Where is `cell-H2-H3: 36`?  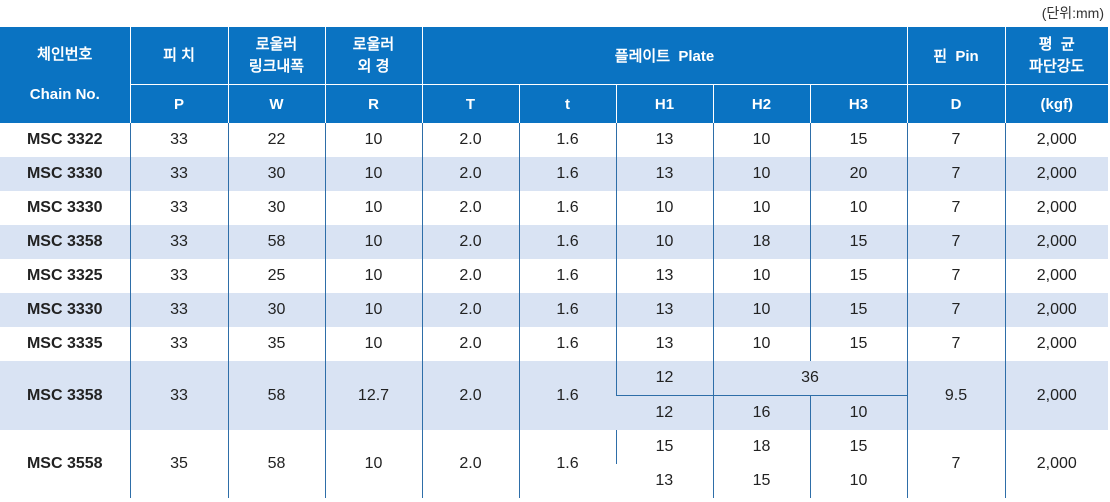 cell-H2-H3: 36 is located at coordinates (809, 378).